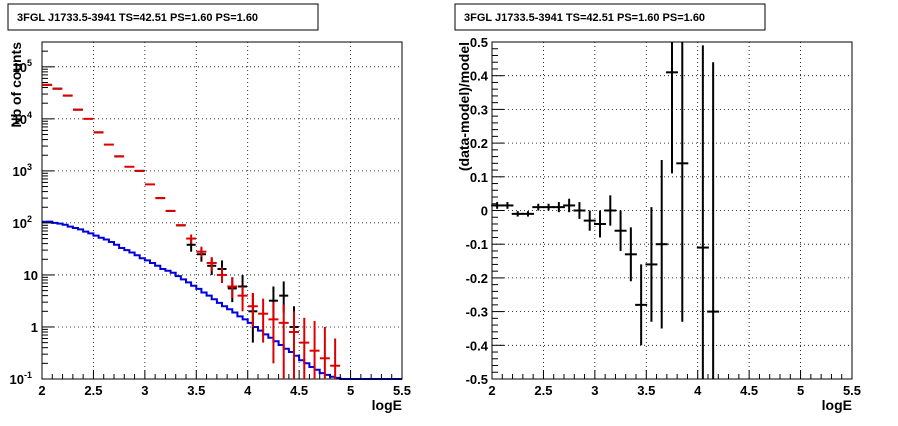 The image size is (898, 426). What do you see at coordinates (402, 390) in the screenshot?
I see `left-x-tick-label: 5.5` at bounding box center [402, 390].